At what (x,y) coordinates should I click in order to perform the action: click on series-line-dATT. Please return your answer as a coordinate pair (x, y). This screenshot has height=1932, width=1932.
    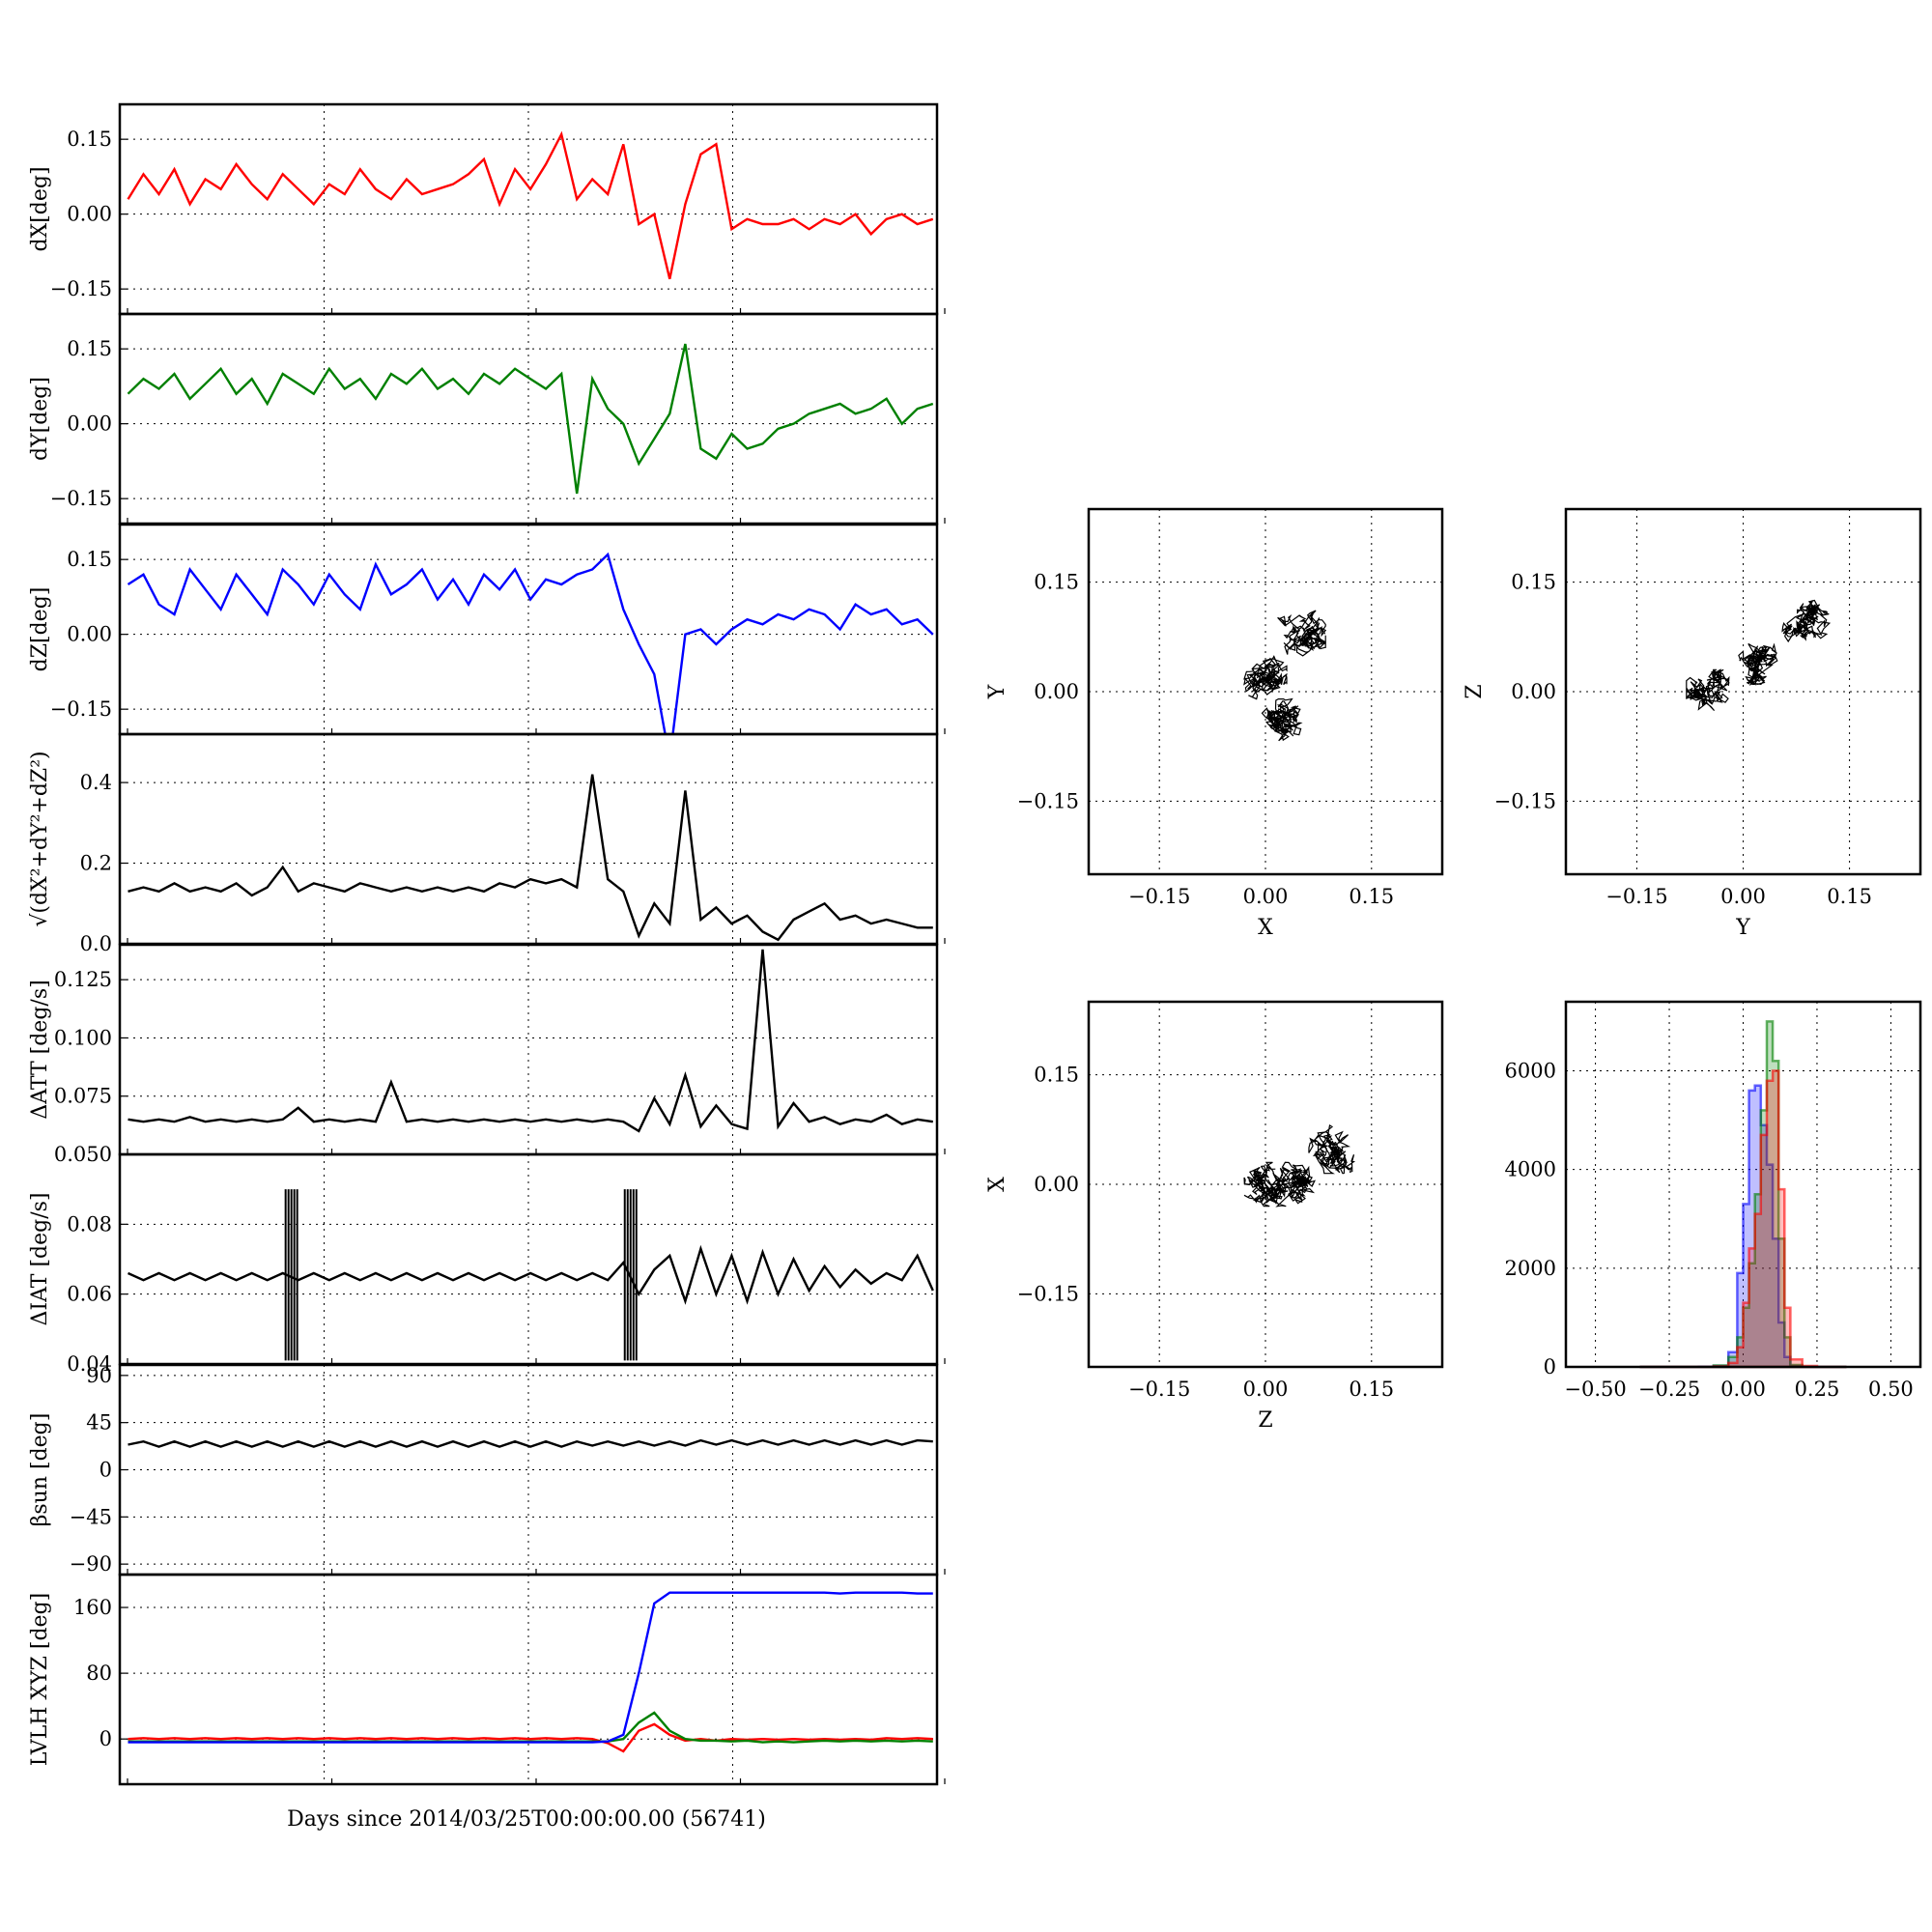
    Looking at the image, I should click on (530, 1041).